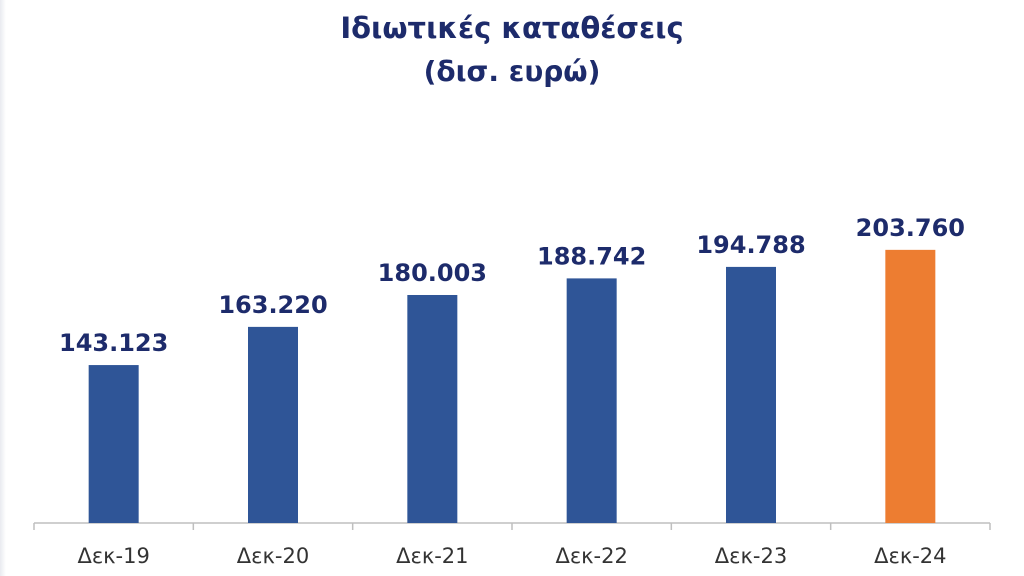 This screenshot has width=1024, height=576. What do you see at coordinates (432, 556) in the screenshot?
I see `x-tick-label-3: Δεκ-21` at bounding box center [432, 556].